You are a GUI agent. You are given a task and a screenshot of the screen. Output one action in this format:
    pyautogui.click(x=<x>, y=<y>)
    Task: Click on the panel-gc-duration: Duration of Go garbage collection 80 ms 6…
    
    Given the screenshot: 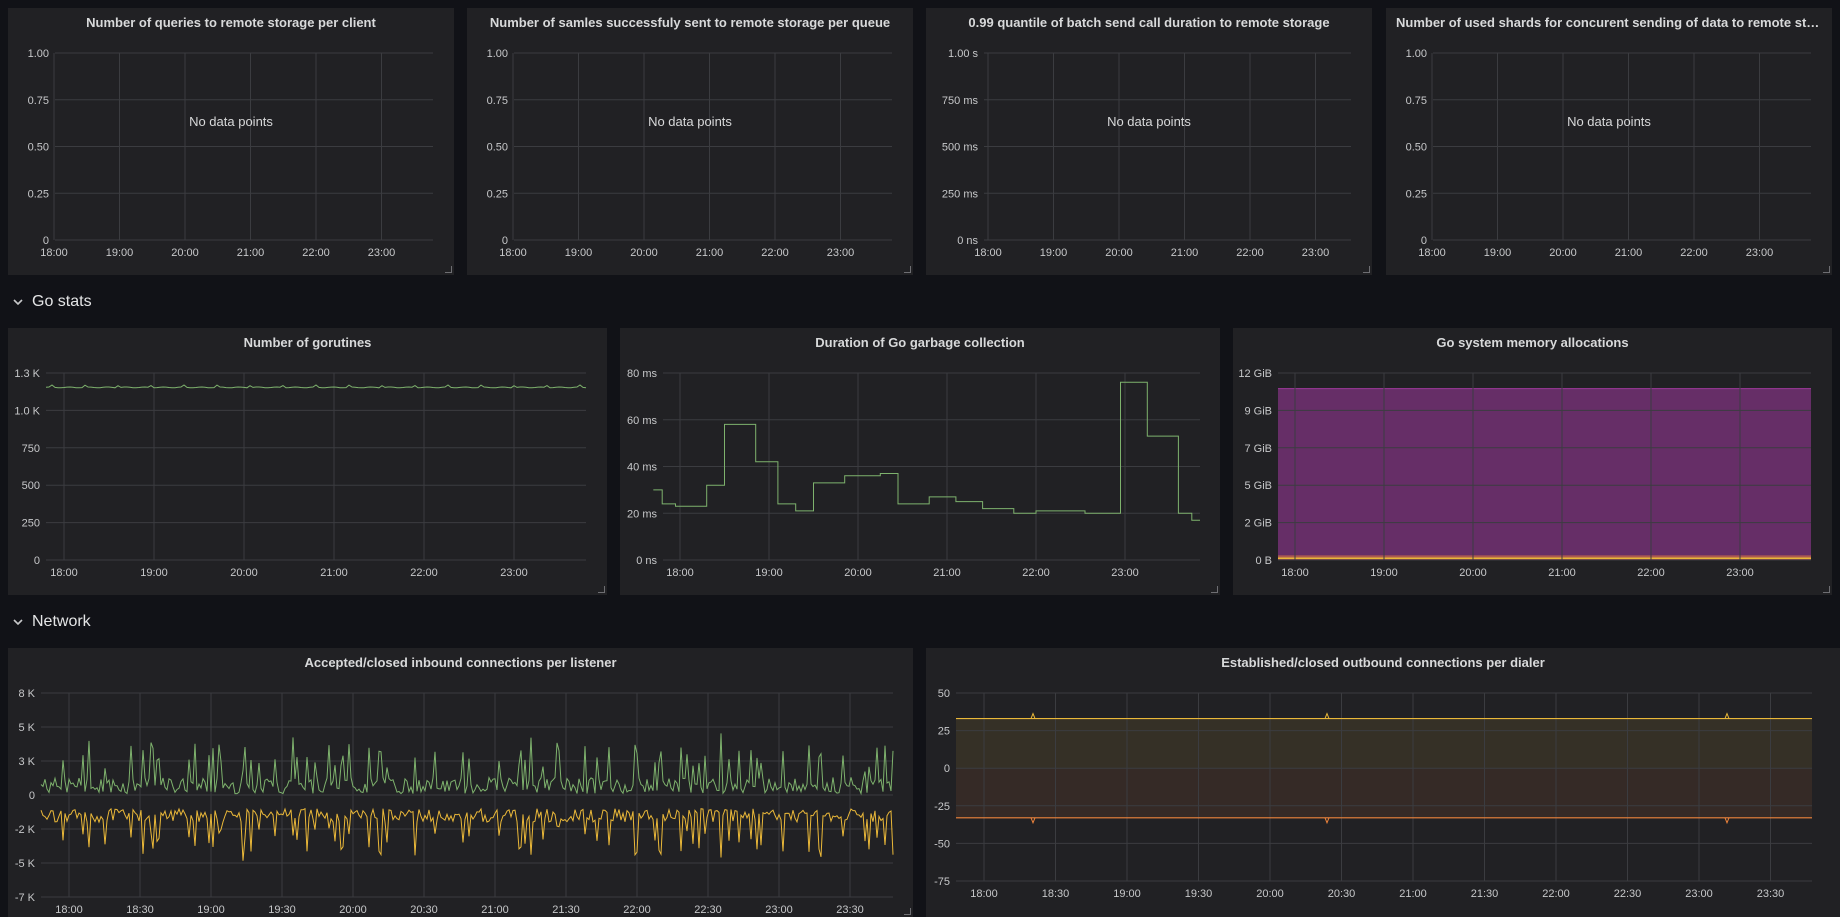 What is the action you would take?
    pyautogui.click(x=920, y=461)
    